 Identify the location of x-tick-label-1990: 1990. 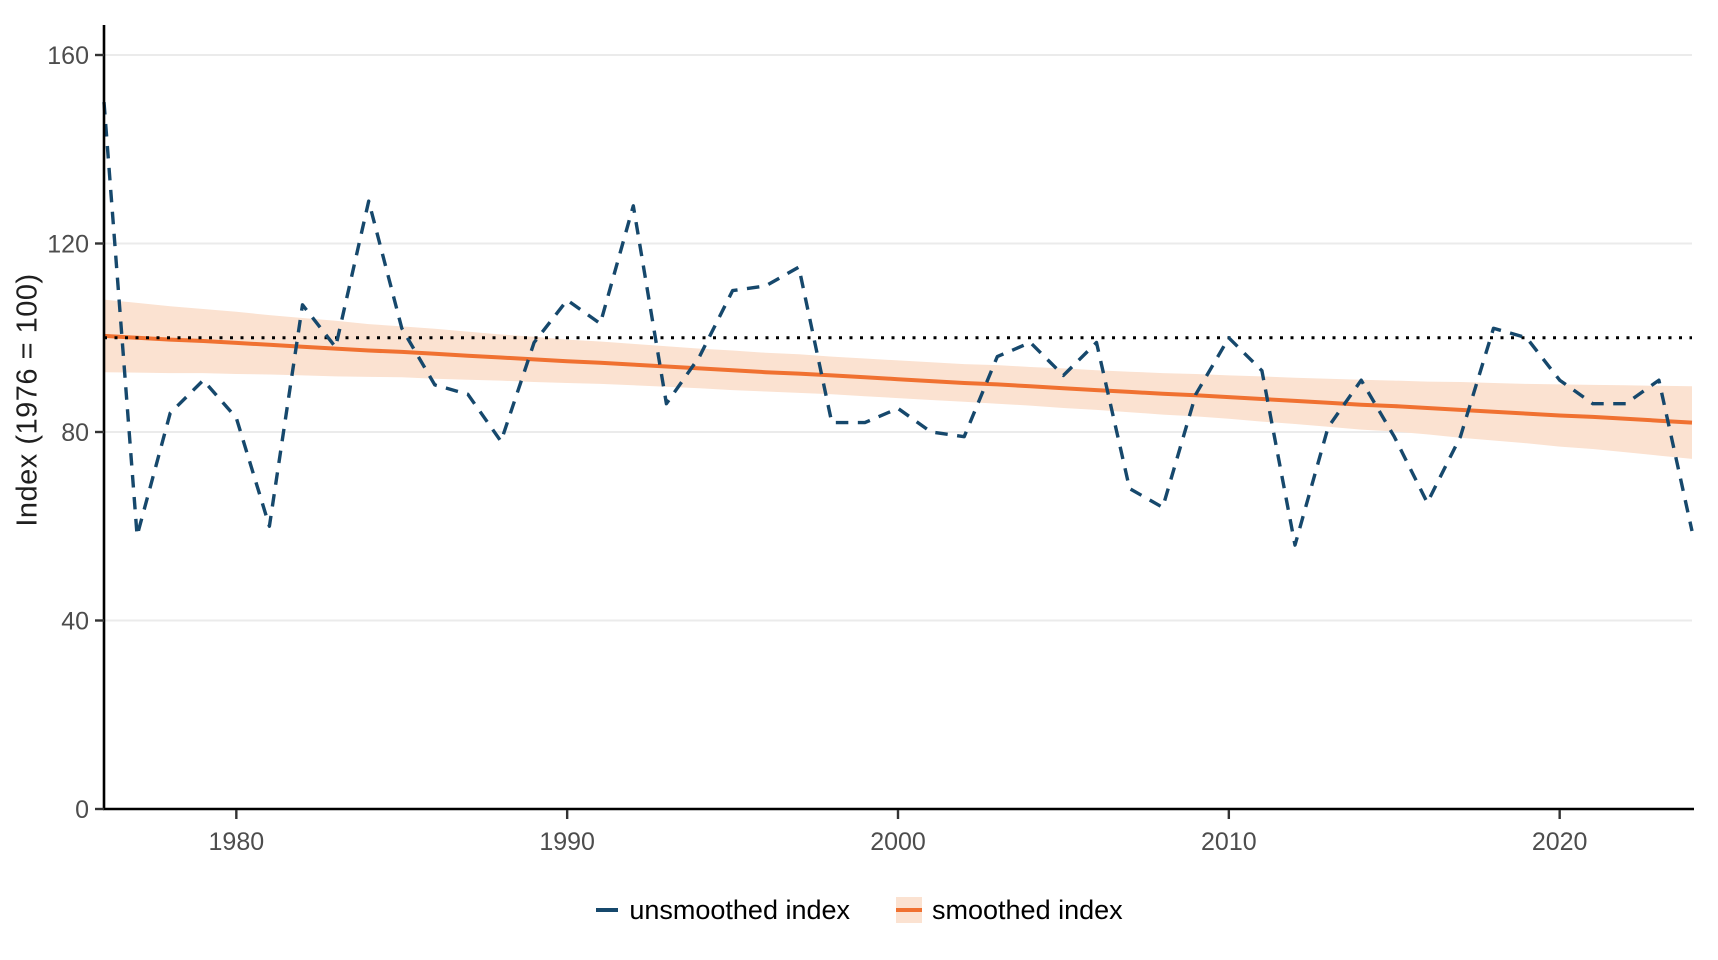
(567, 842).